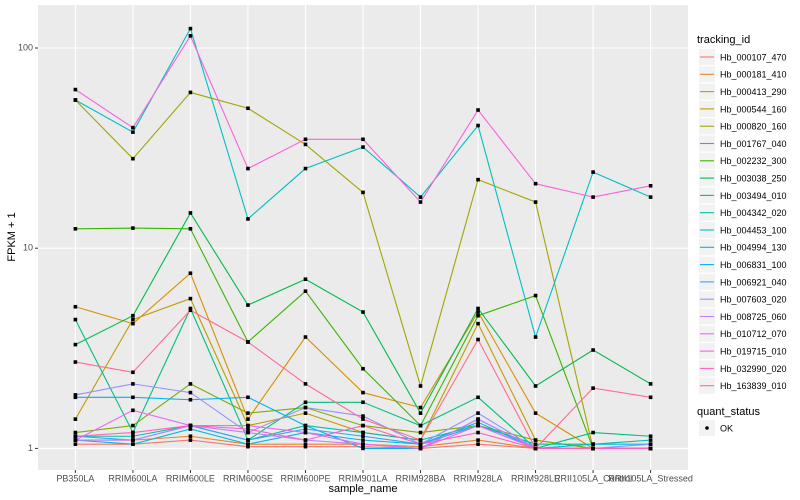 Image resolution: width=800 pixels, height=500 pixels. I want to click on legend-label: OK, so click(726, 428).